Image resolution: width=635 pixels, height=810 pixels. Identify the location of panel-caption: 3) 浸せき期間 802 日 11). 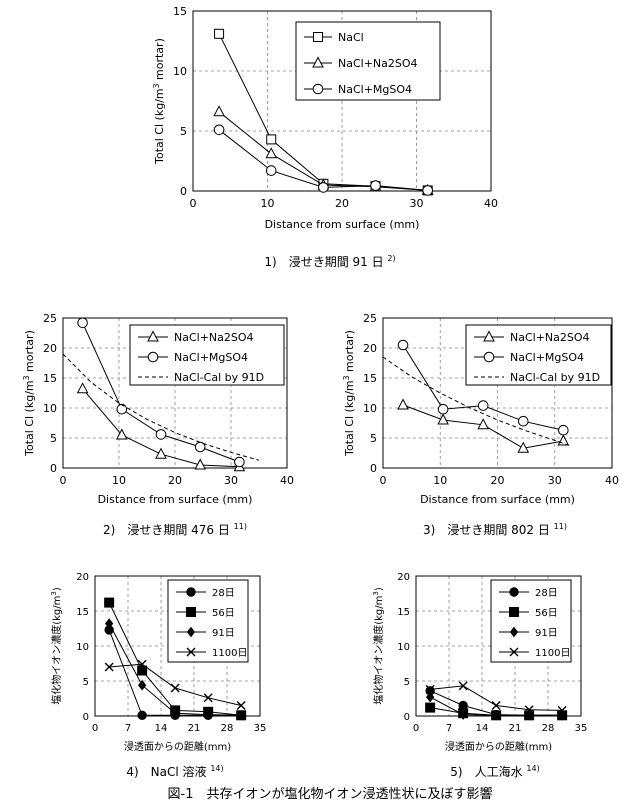
(495, 529).